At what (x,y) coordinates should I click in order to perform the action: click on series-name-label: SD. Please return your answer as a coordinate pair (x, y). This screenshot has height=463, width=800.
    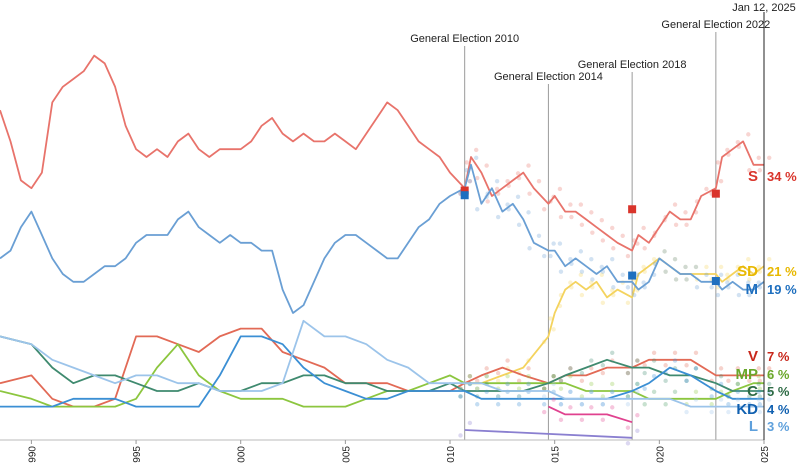
    Looking at the image, I should click on (747, 271).